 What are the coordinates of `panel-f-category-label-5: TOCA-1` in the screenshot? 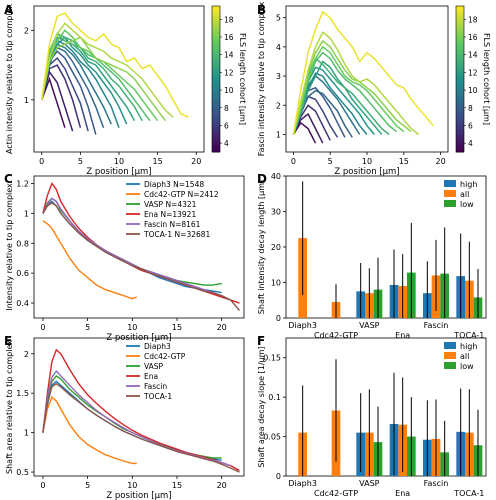 It's located at (468, 493).